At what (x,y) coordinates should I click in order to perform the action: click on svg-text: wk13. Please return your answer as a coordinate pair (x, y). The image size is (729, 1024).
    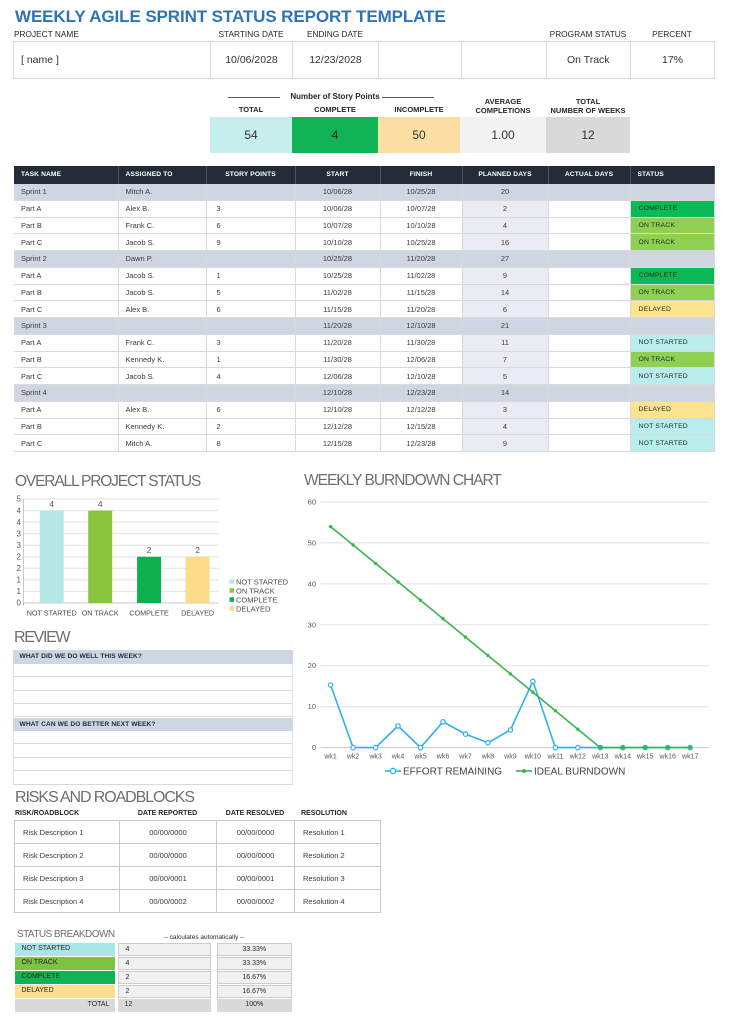
    Looking at the image, I should click on (599, 757).